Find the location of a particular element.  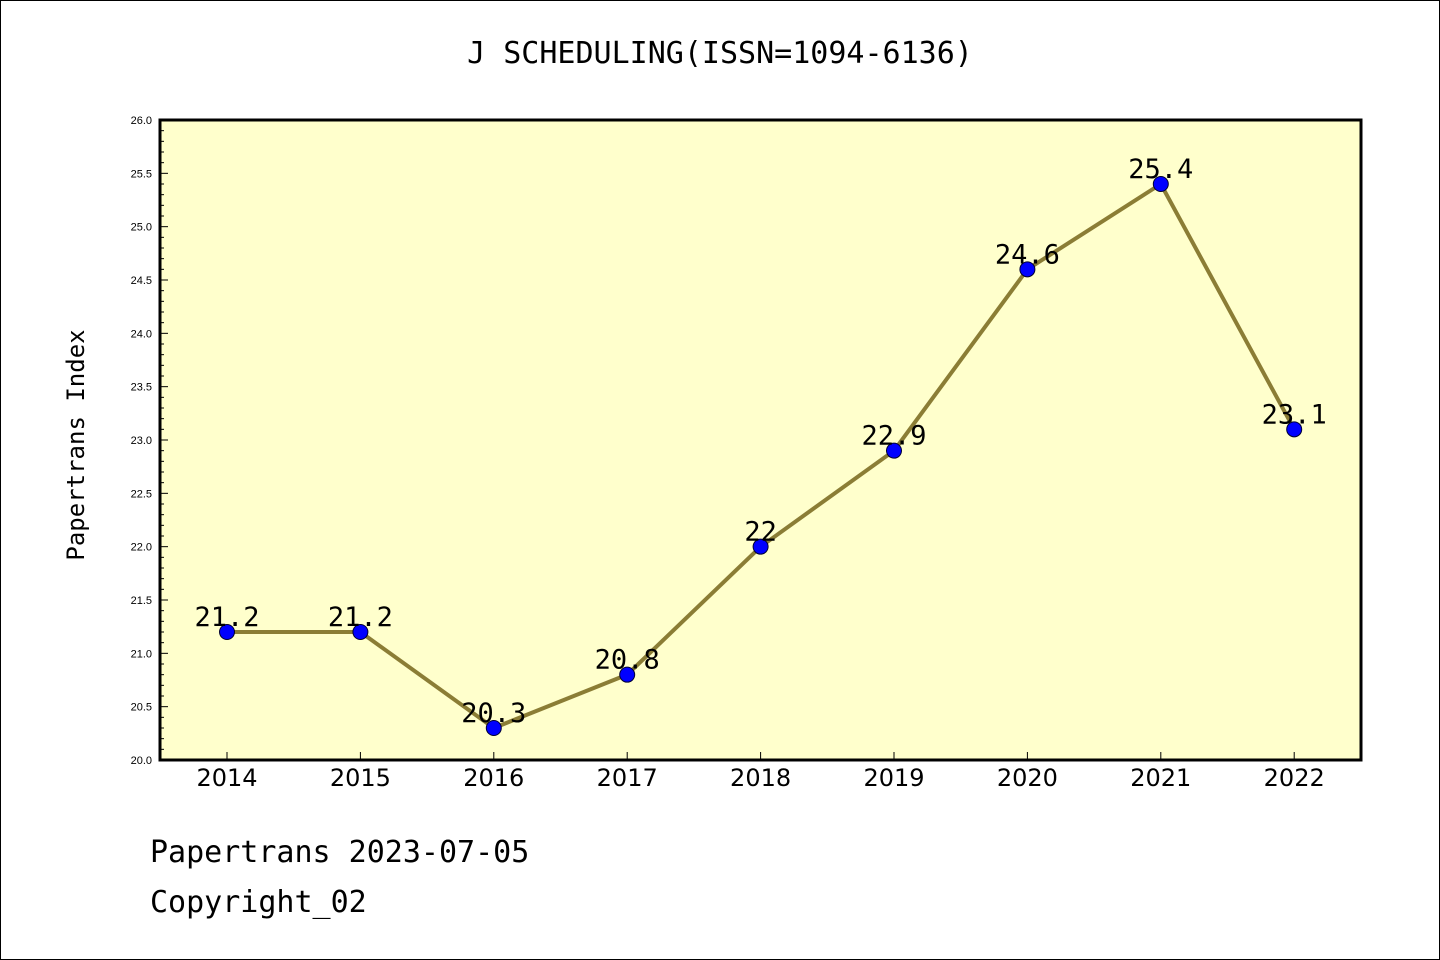

x-tick-label: 2018 is located at coordinates (760, 778).